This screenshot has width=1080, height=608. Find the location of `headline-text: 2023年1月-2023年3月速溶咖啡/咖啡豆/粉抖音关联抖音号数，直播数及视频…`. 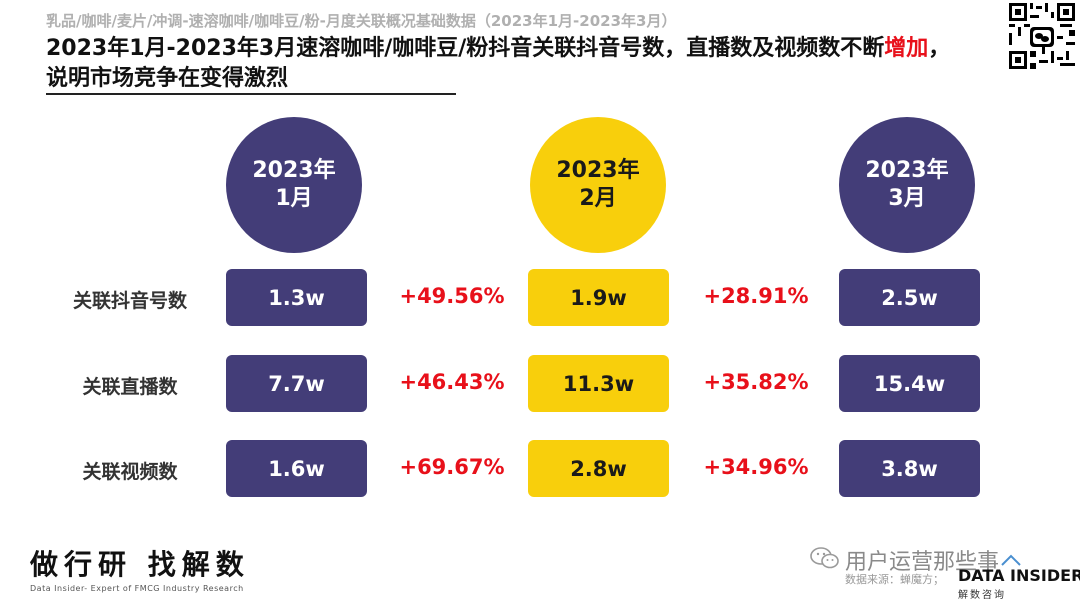

headline-text: 2023年1月-2023年3月速溶咖啡/咖啡豆/粉抖音关联抖音号数，直播数及视频… is located at coordinates (465, 48).